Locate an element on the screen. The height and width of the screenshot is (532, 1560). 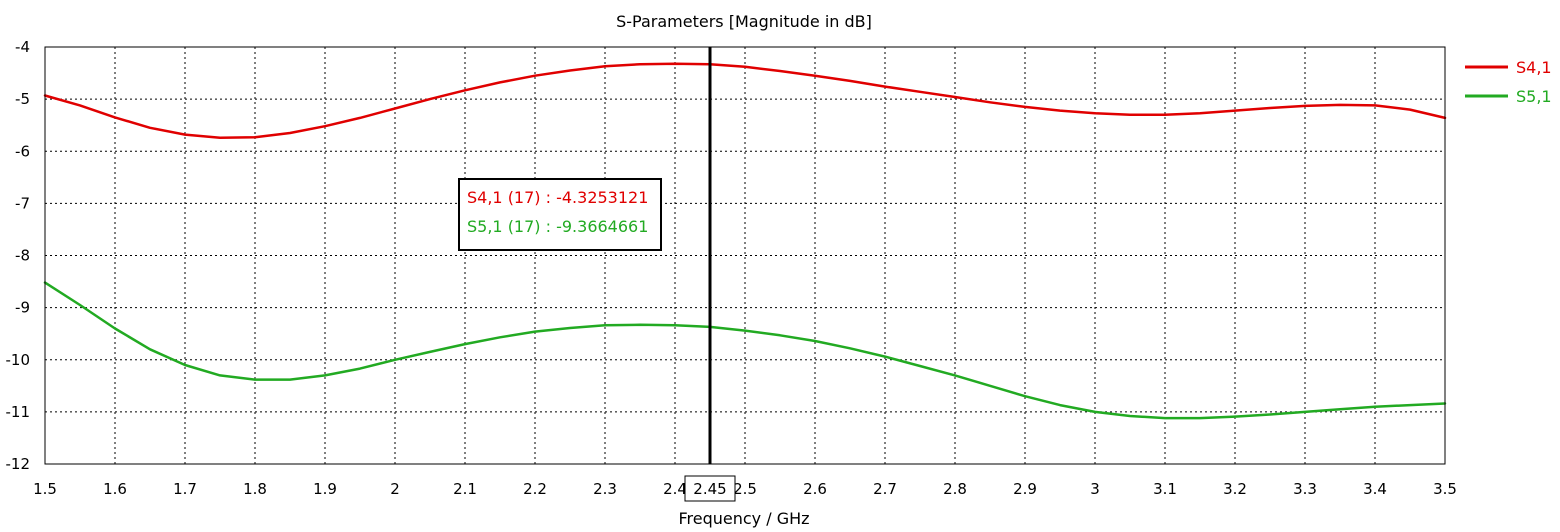
chart-title: S-Parameters [Magnitude in dB] is located at coordinates (744, 21).